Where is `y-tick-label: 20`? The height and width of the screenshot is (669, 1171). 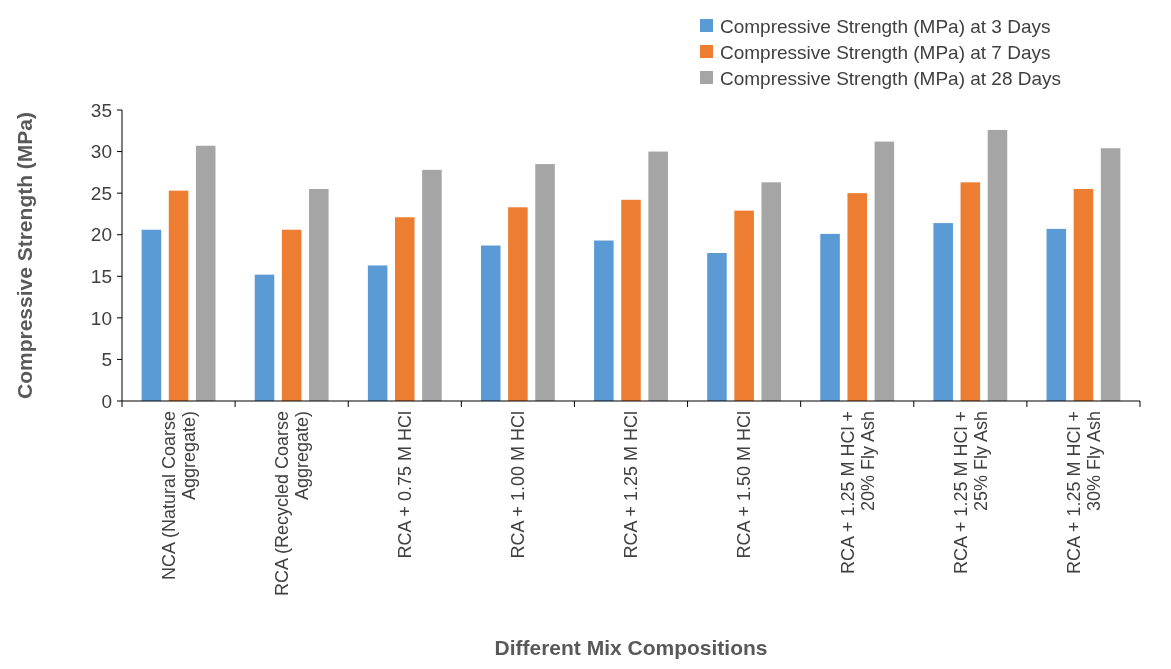 y-tick-label: 20 is located at coordinates (101, 235).